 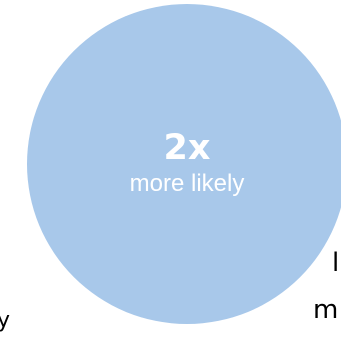 What do you see at coordinates (187, 183) in the screenshot?
I see `stat-caption: more likely` at bounding box center [187, 183].